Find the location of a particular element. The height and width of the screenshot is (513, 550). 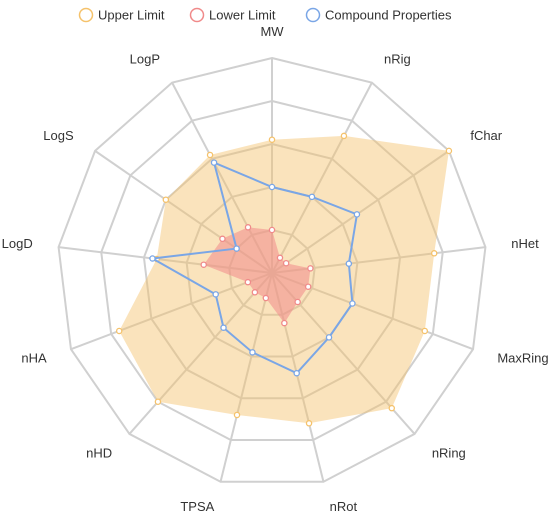

axis-label-fChar: fChar is located at coordinates (486, 135).